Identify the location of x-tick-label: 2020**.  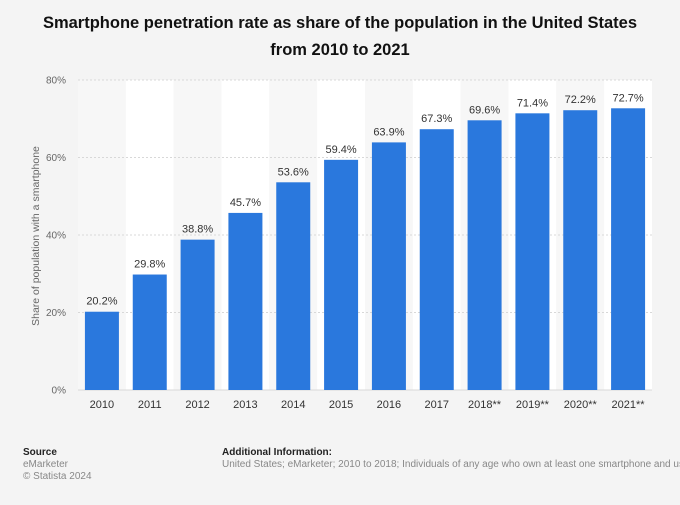
(581, 405).